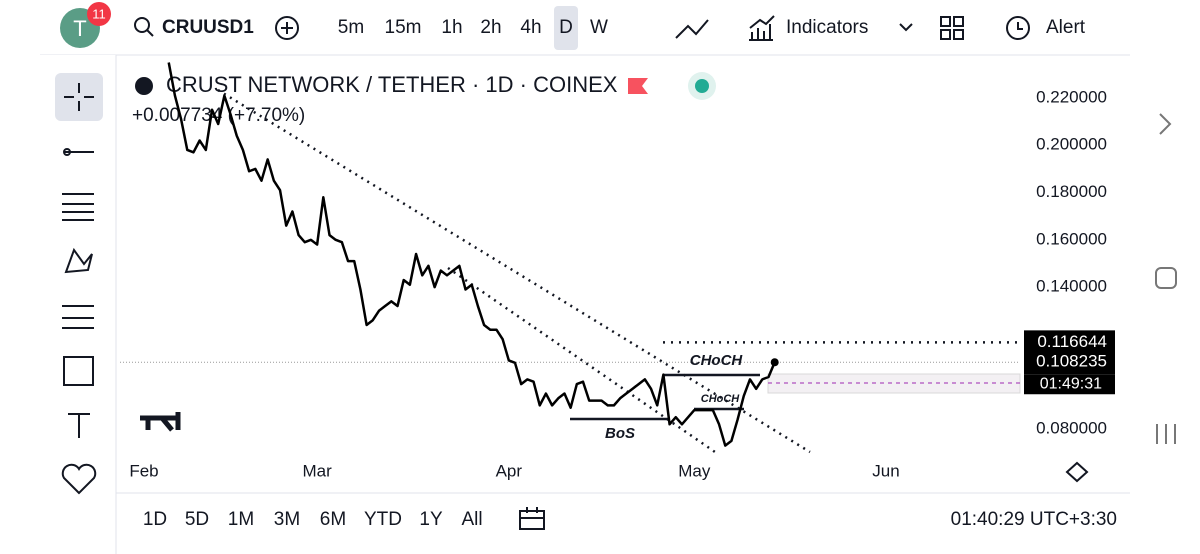 The width and height of the screenshot is (1200, 554). Describe the element at coordinates (241, 519) in the screenshot. I see `range-button: 1M` at that location.